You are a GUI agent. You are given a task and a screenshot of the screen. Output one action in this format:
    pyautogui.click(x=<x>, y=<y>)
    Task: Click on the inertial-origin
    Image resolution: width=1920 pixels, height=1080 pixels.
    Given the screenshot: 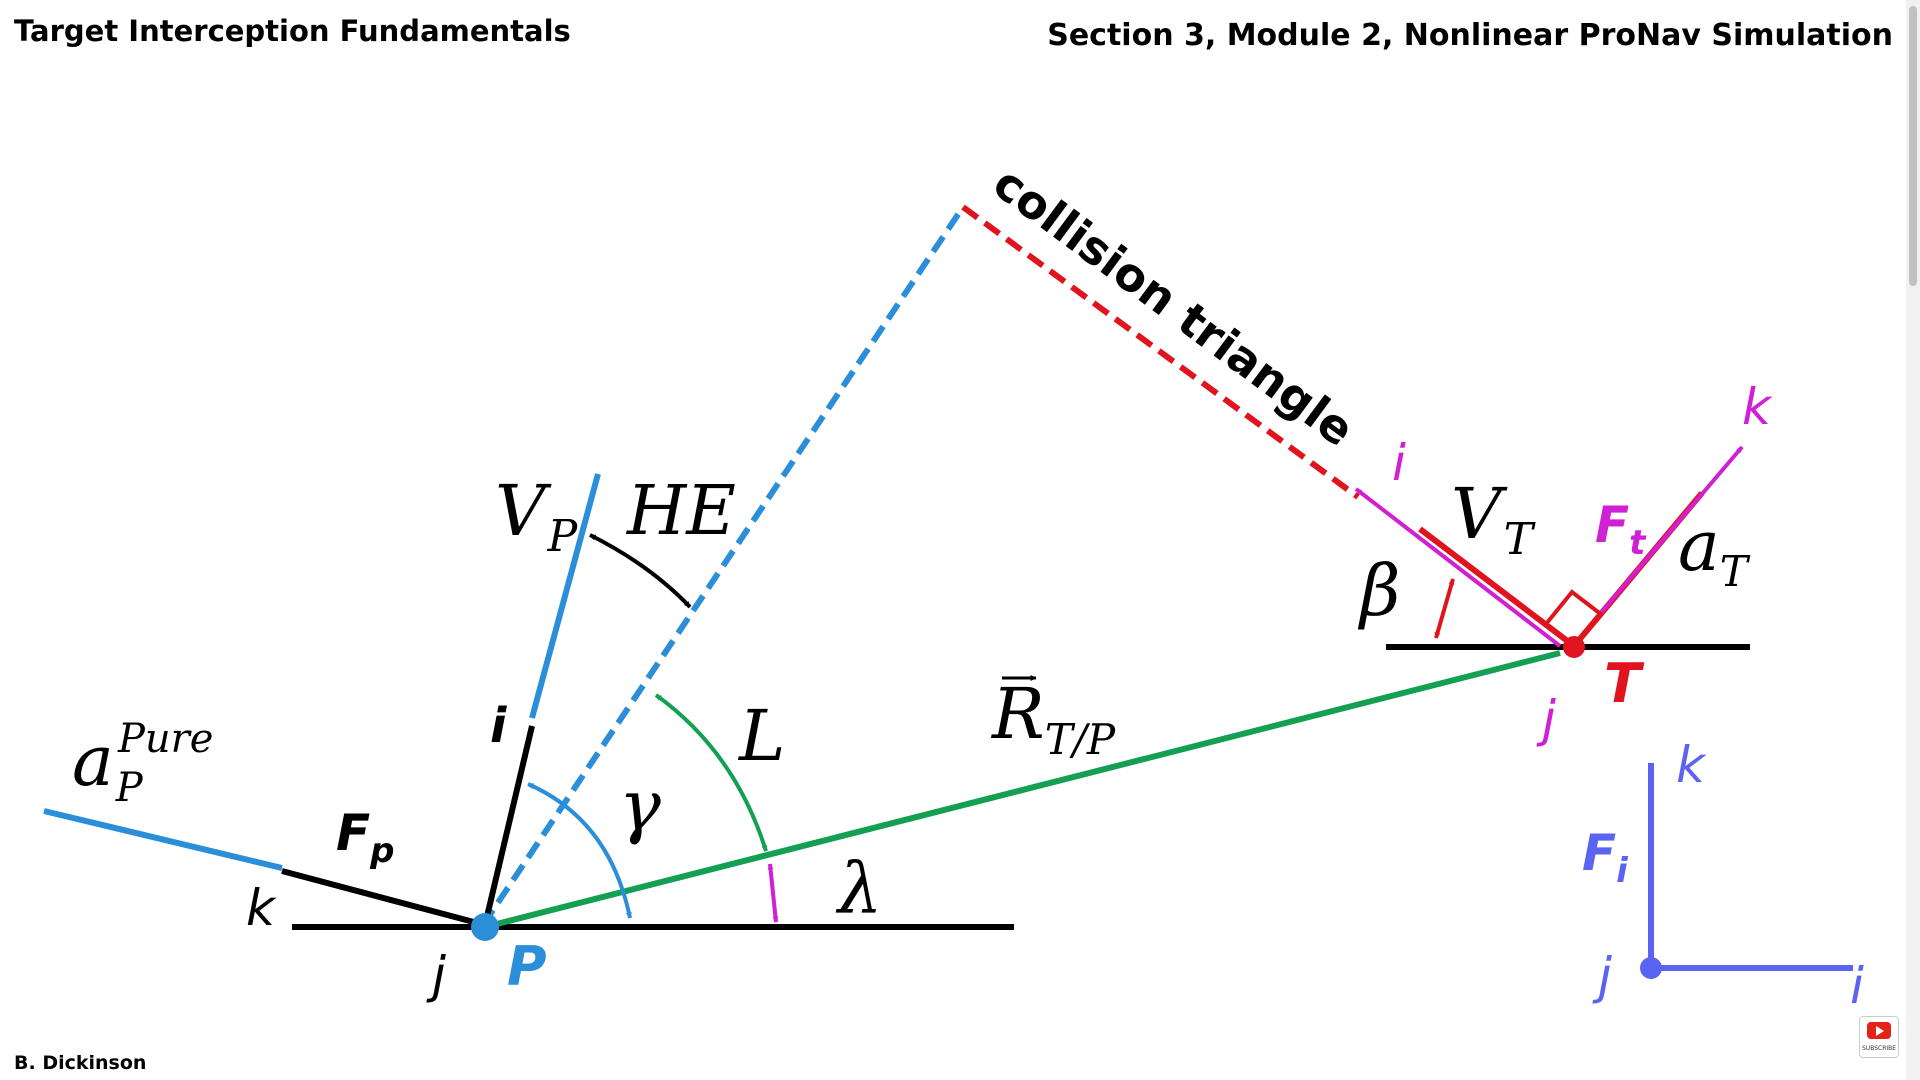 What is the action you would take?
    pyautogui.click(x=1651, y=968)
    